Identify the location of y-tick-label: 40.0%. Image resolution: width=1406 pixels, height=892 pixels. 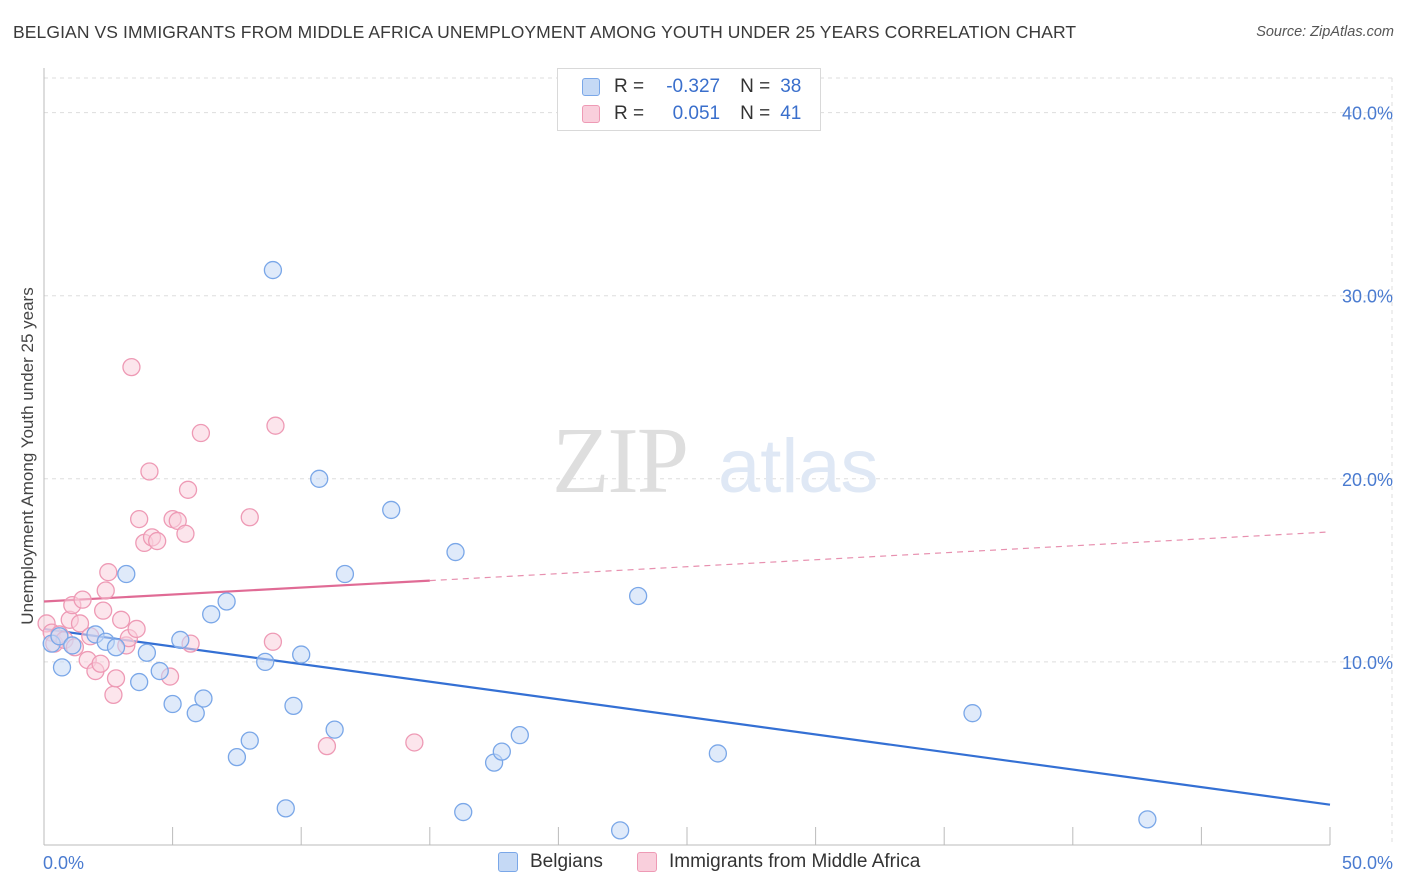
(1367, 114).